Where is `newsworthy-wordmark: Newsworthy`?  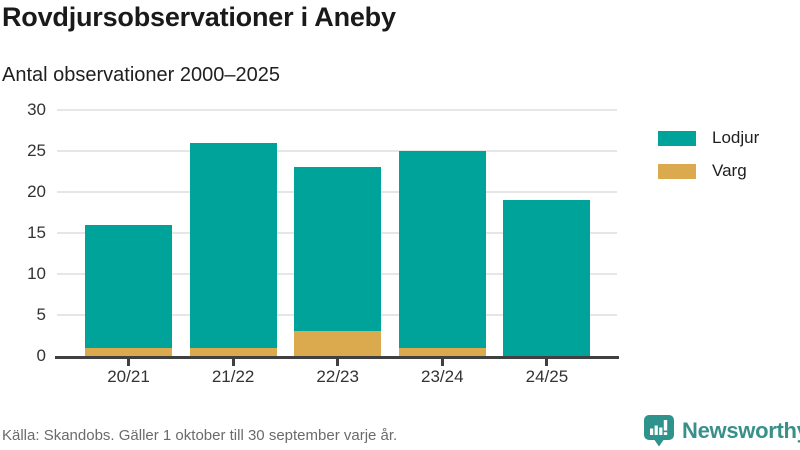 newsworthy-wordmark: Newsworthy is located at coordinates (741, 430).